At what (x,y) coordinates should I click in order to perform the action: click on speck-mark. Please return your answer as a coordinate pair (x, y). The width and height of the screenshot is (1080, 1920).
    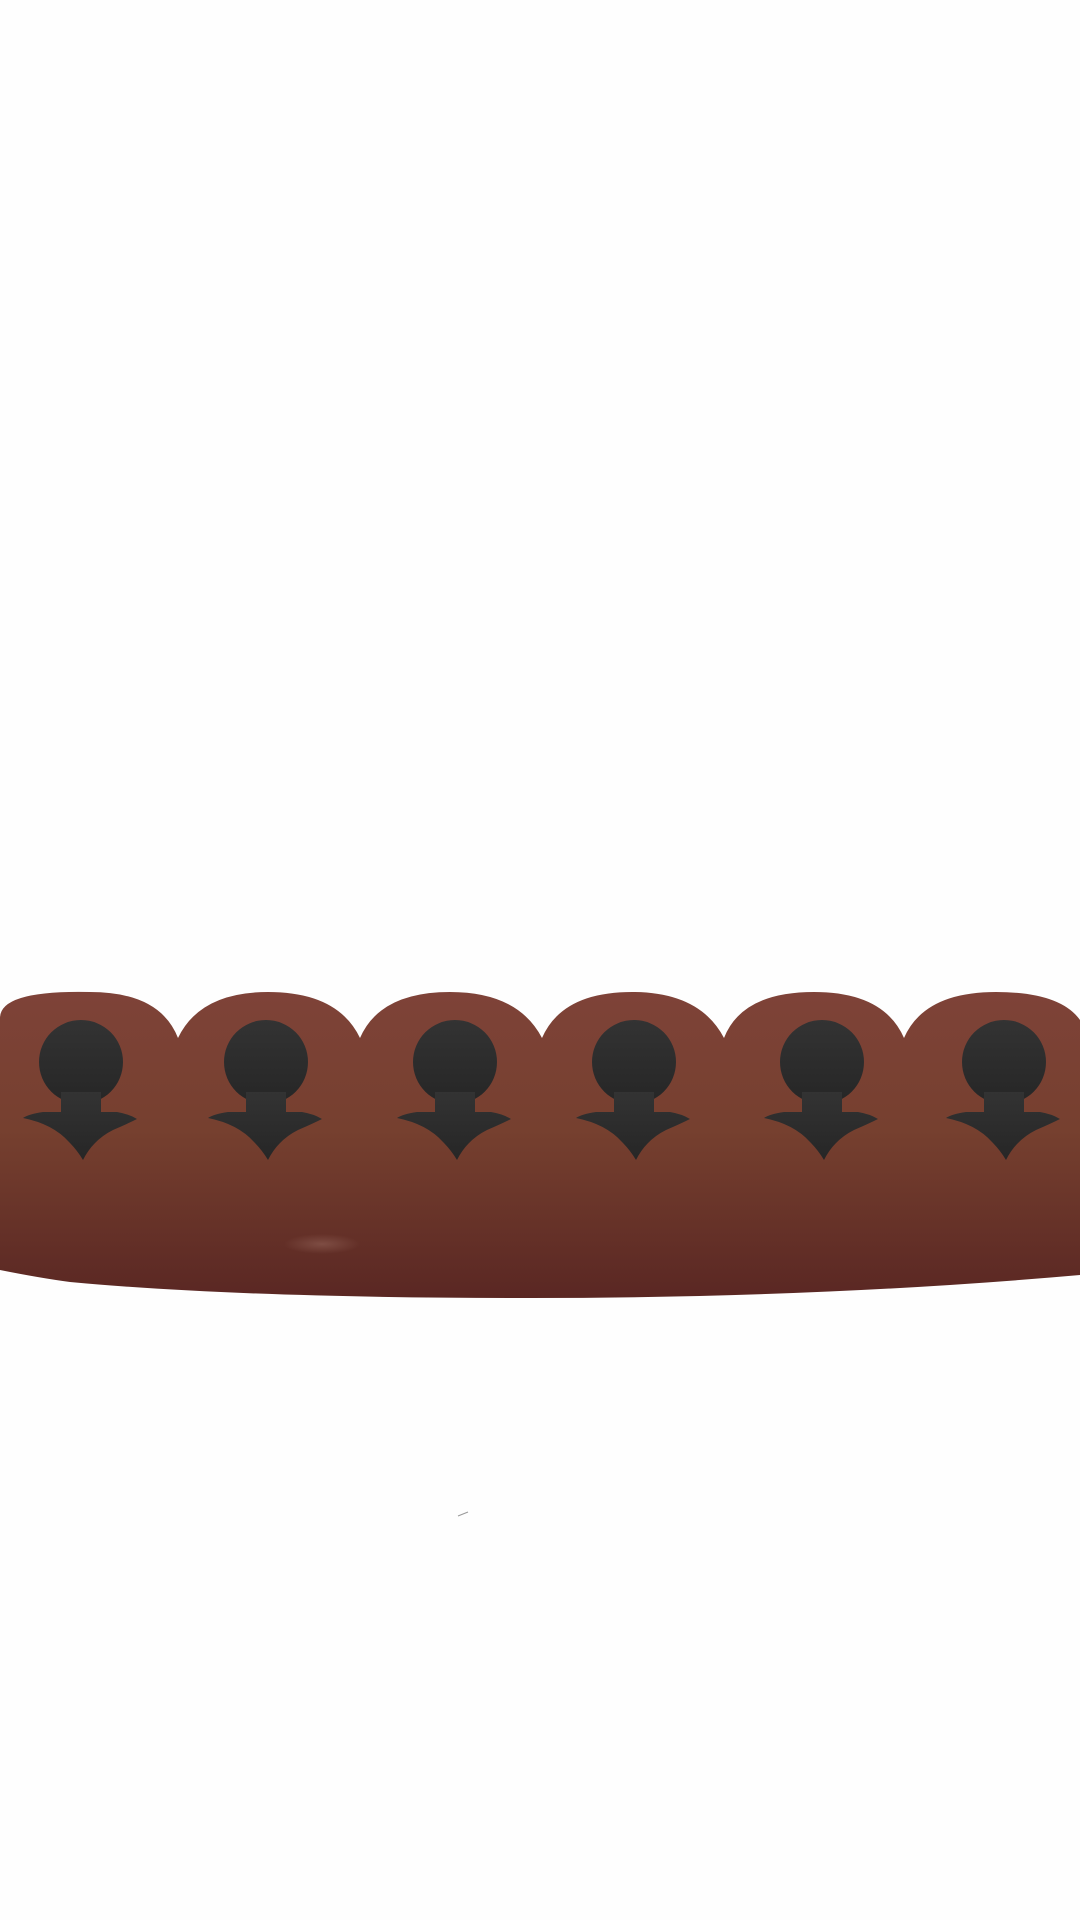
    Looking at the image, I should click on (463, 1514).